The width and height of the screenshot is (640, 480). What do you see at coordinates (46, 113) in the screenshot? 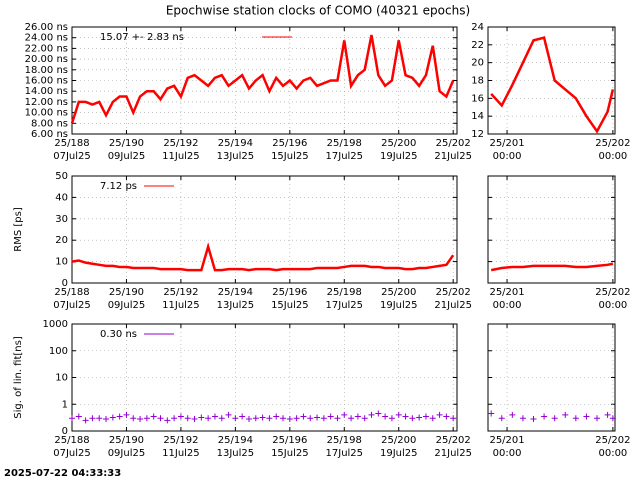
I see `y-tick-label: 10.00 ns` at bounding box center [46, 113].